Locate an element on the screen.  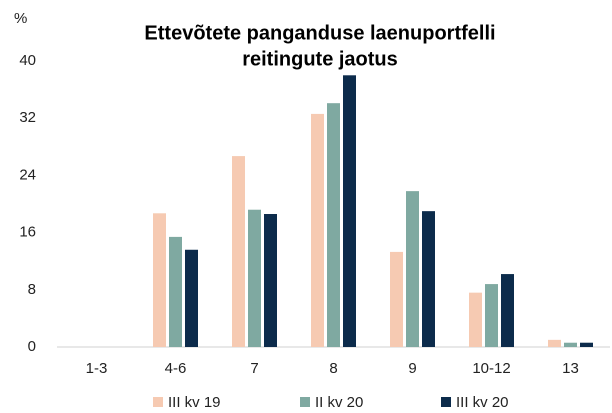
x-tick-label: 13 is located at coordinates (570, 368).